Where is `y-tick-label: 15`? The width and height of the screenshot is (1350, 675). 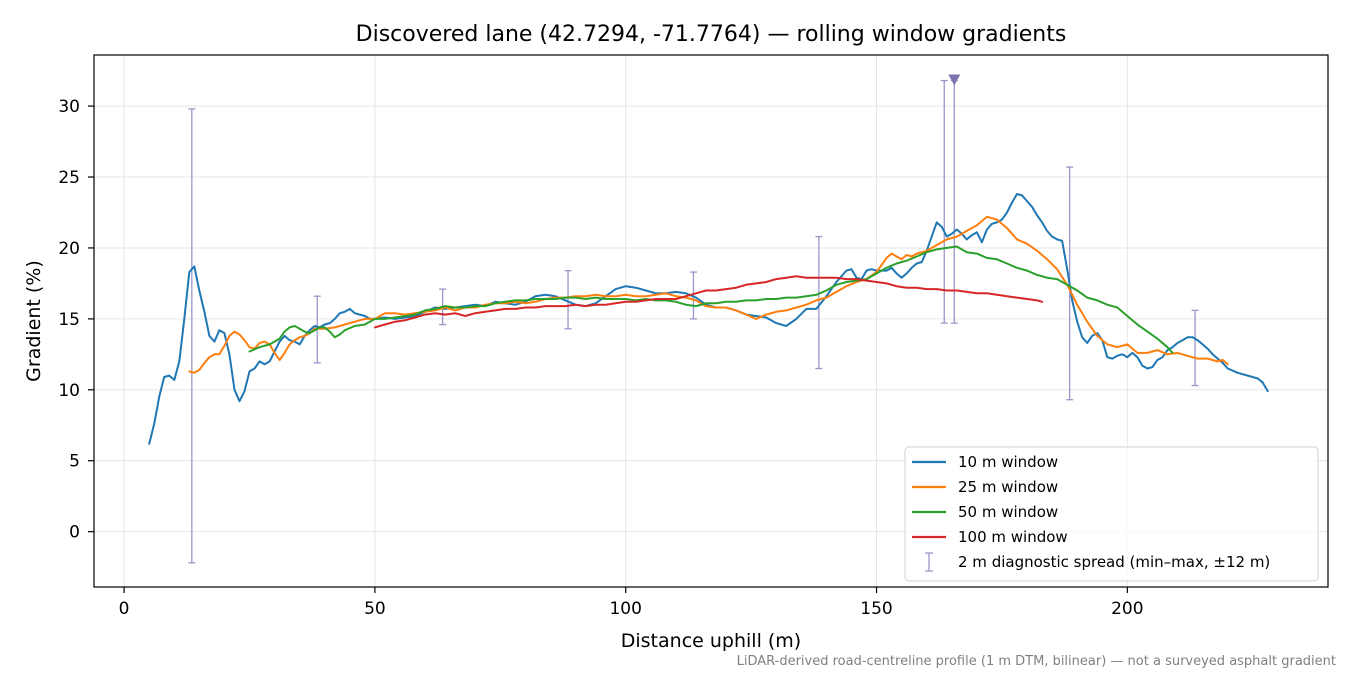
y-tick-label: 15 is located at coordinates (69, 320).